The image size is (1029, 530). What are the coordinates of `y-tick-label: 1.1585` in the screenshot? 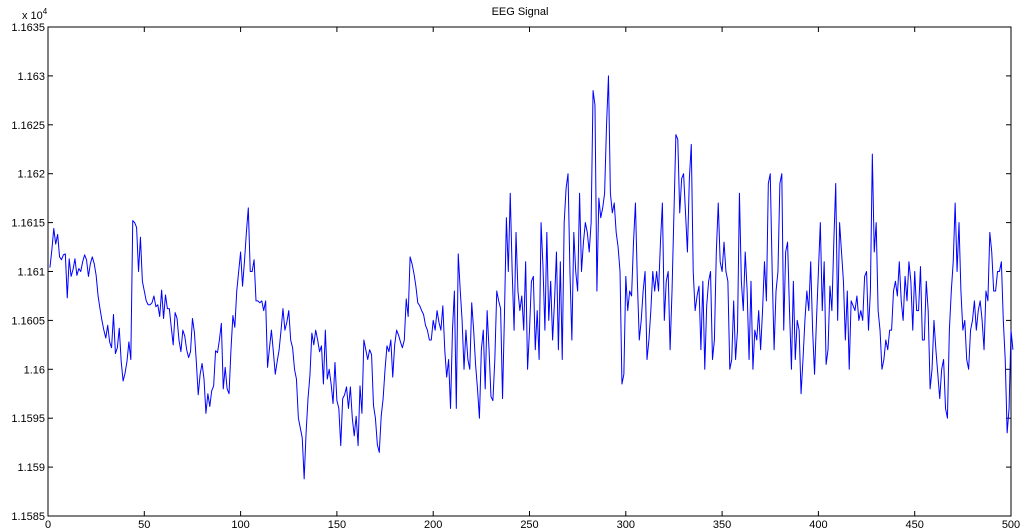 It's located at (28, 517).